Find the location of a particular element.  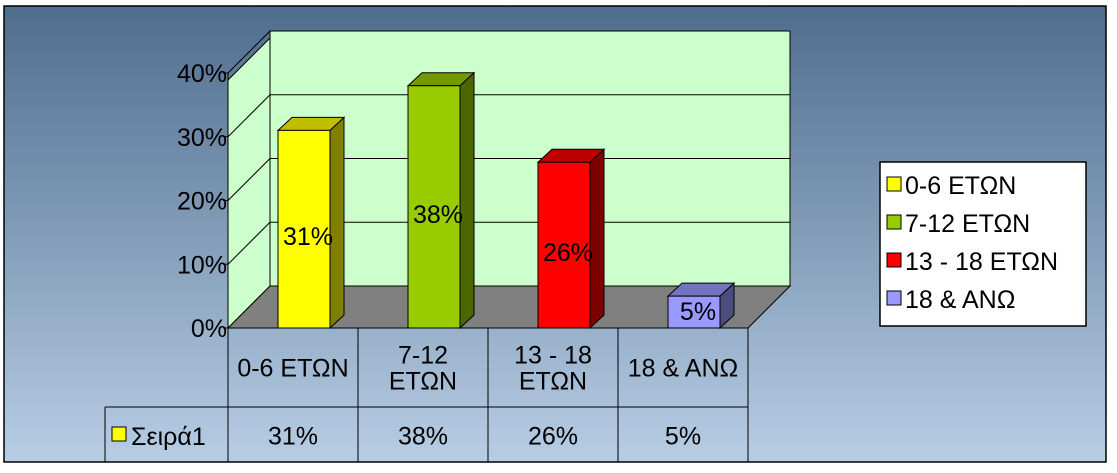

y-tick-label: 20% is located at coordinates (202, 202).